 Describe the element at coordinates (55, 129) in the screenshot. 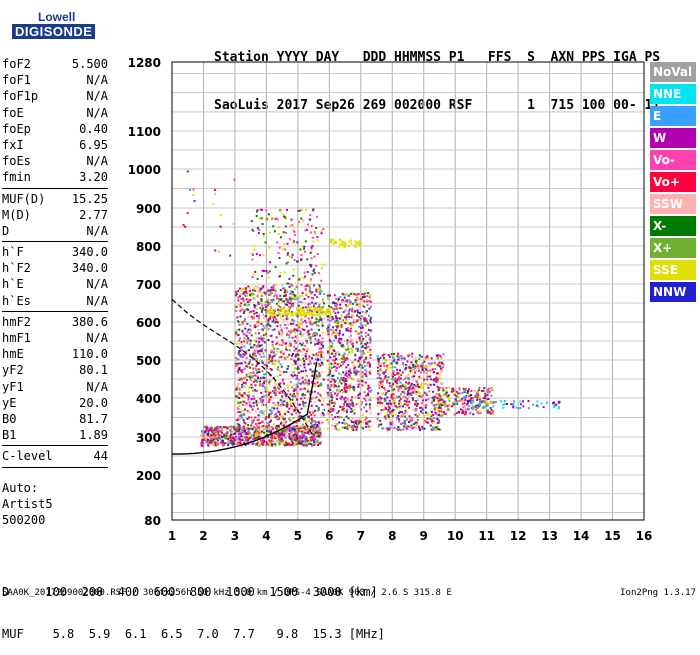

I see `param-row: foEp 0.40` at that location.